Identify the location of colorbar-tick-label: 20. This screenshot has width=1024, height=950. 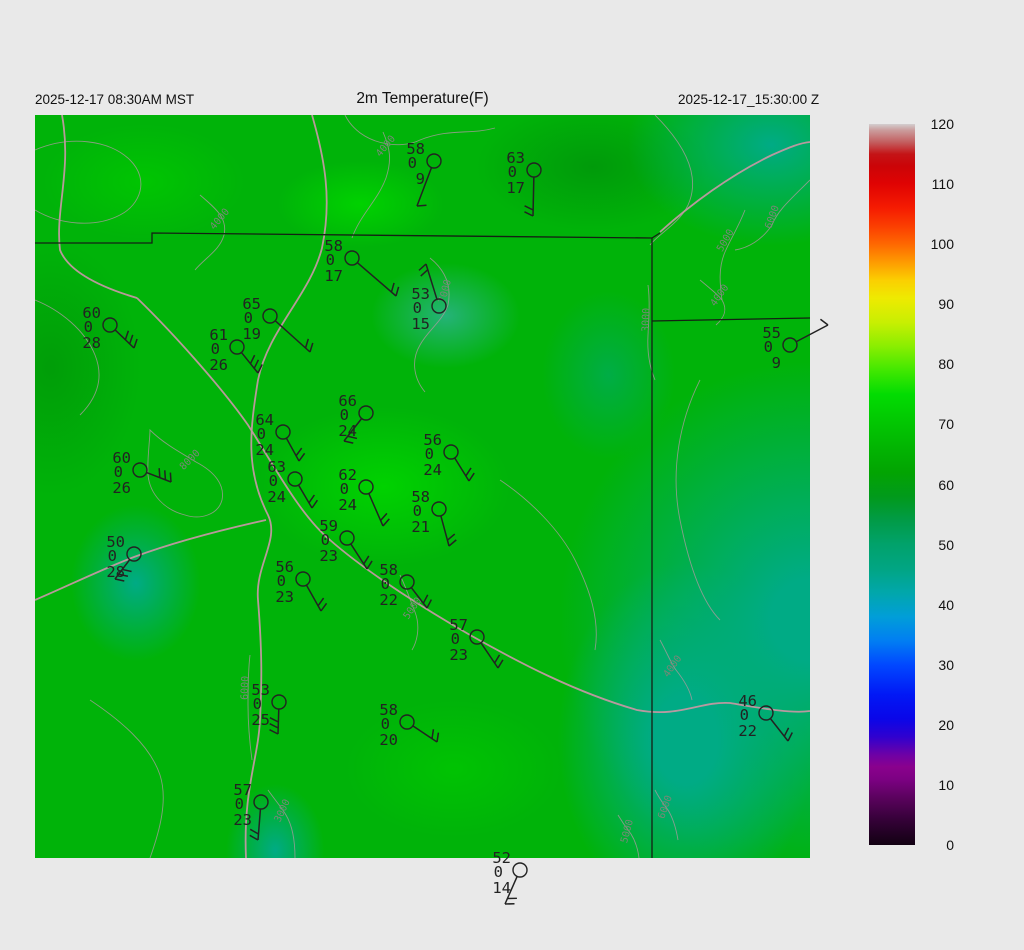
(946, 724).